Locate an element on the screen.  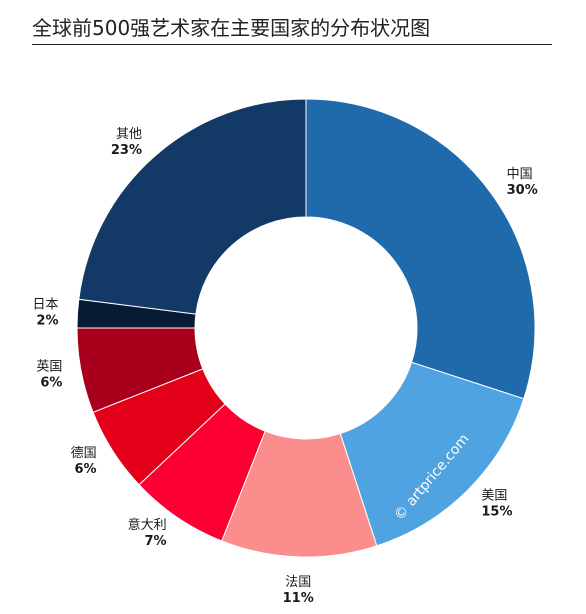
slice-label-6: 日本 is located at coordinates (45, 304).